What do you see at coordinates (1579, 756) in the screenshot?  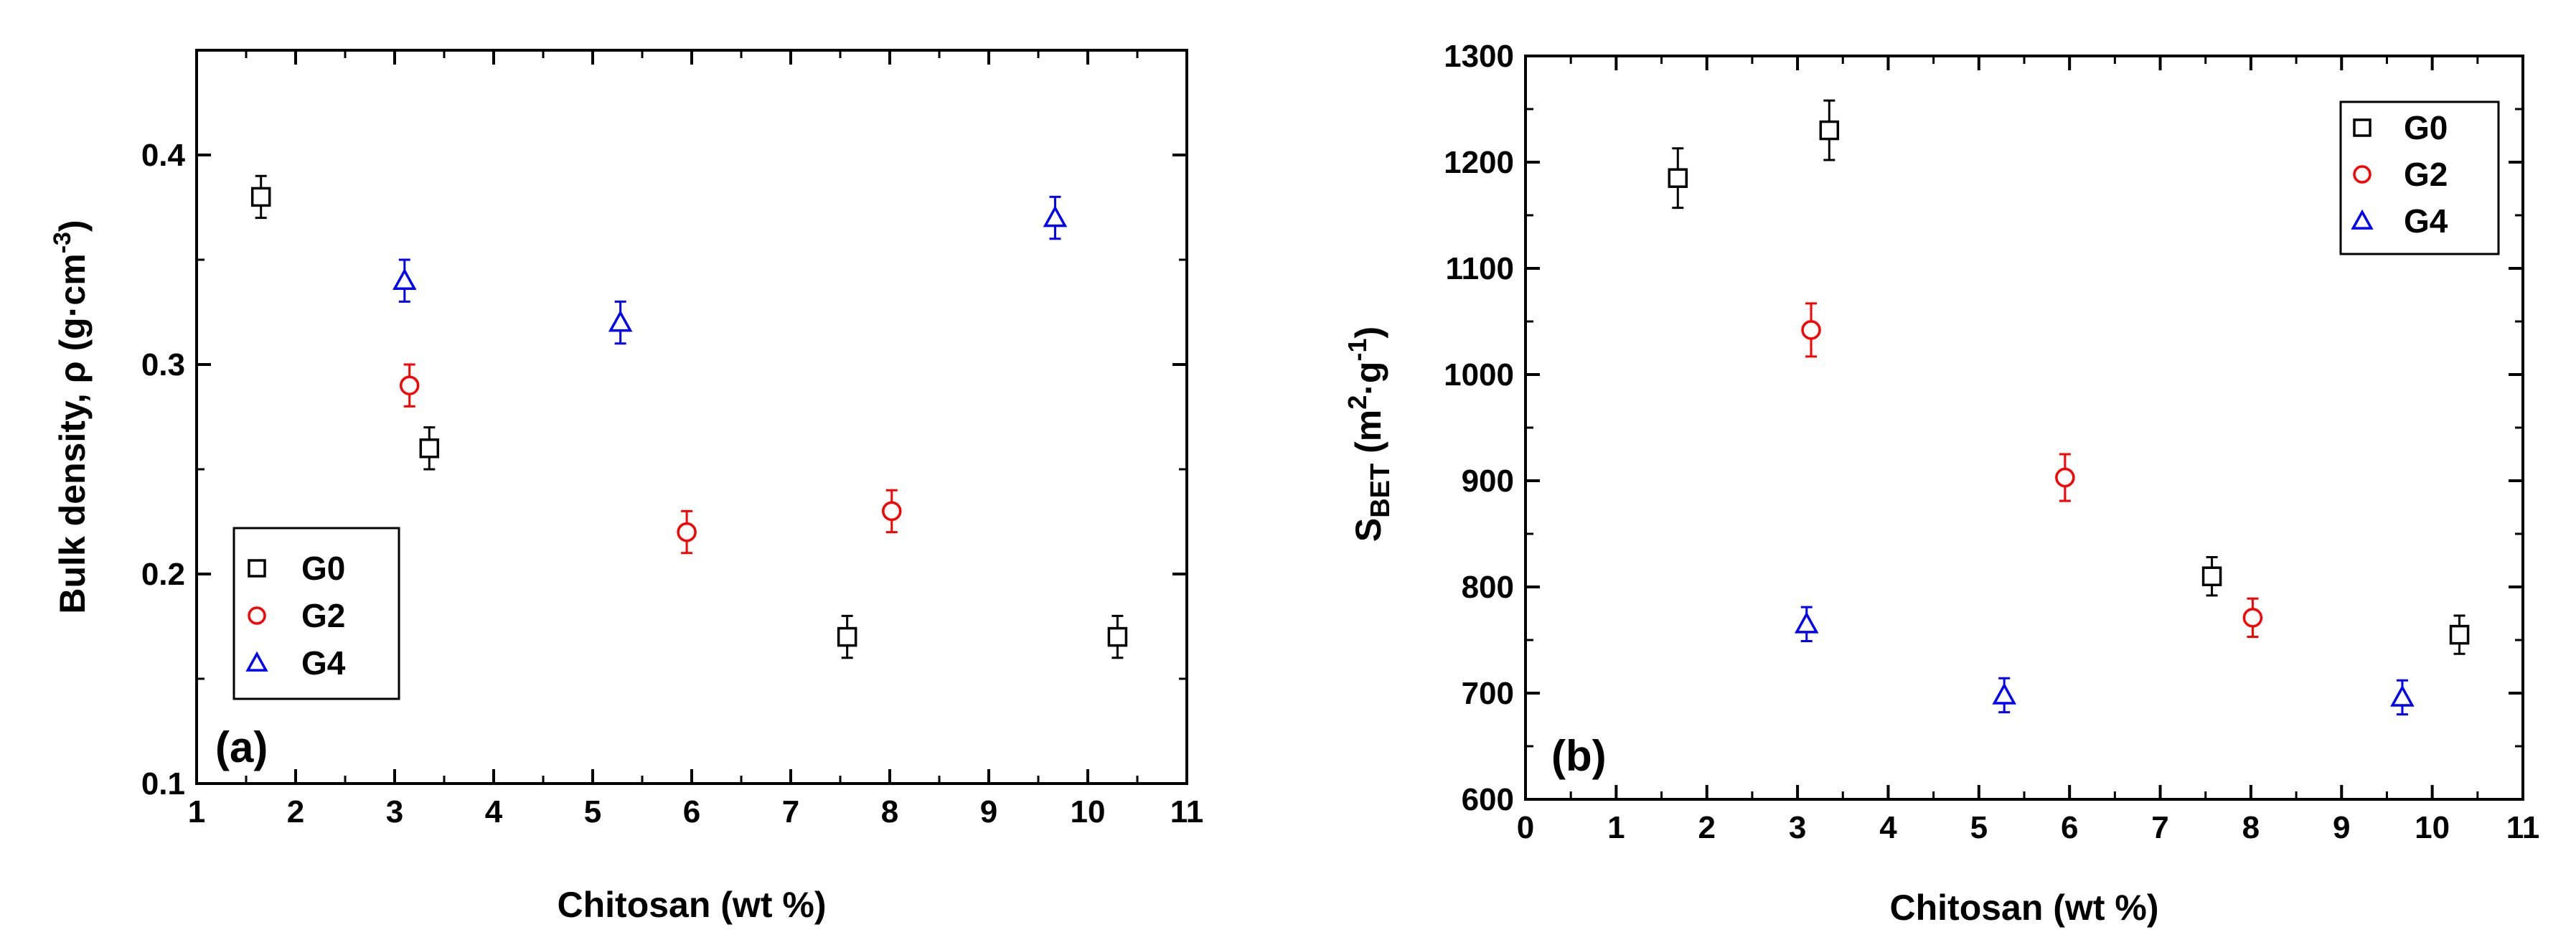 I see `panel-b-label: (b)` at bounding box center [1579, 756].